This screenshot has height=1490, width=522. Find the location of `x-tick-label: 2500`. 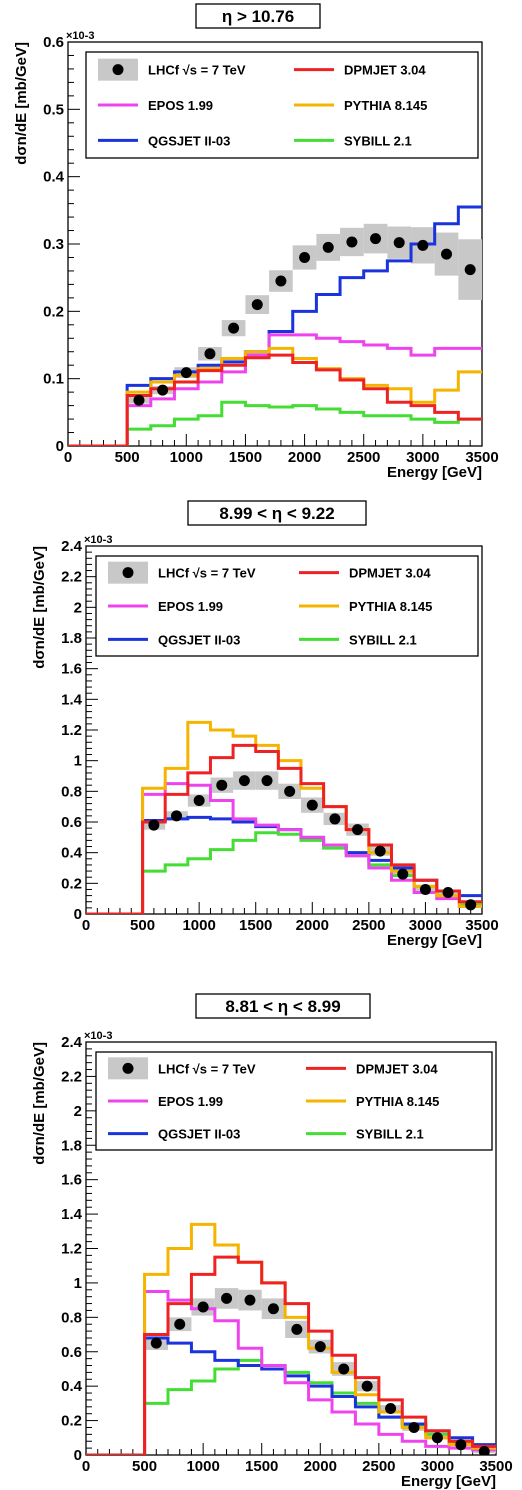

x-tick-label: 2500 is located at coordinates (378, 1466).